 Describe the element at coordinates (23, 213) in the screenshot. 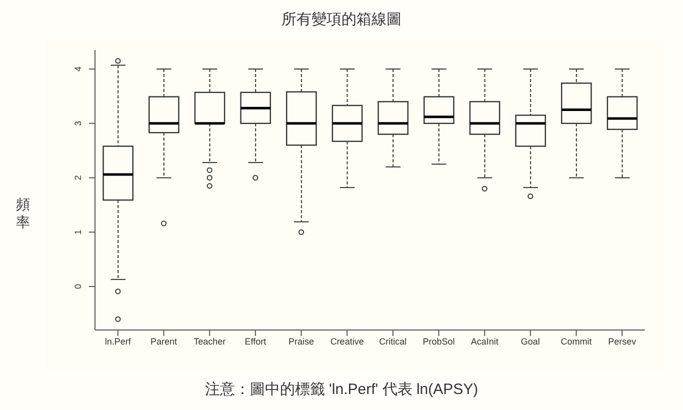

I see `y-axis-title: 頻率` at that location.